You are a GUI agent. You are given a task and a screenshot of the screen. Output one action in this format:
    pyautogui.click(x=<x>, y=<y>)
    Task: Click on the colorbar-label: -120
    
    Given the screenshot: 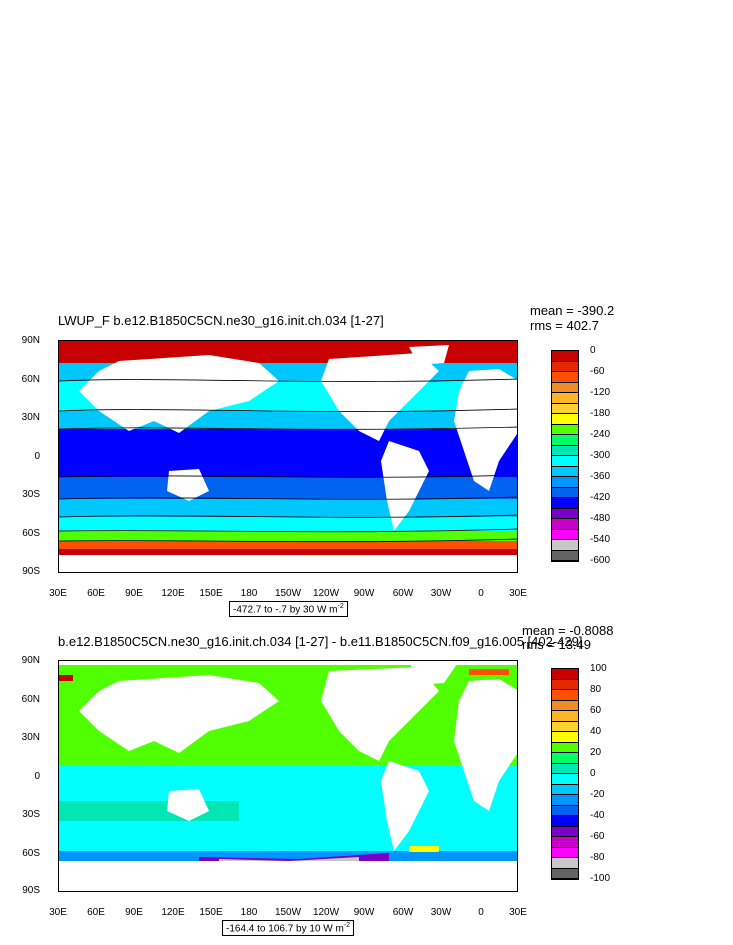 What is the action you would take?
    pyautogui.click(x=600, y=392)
    